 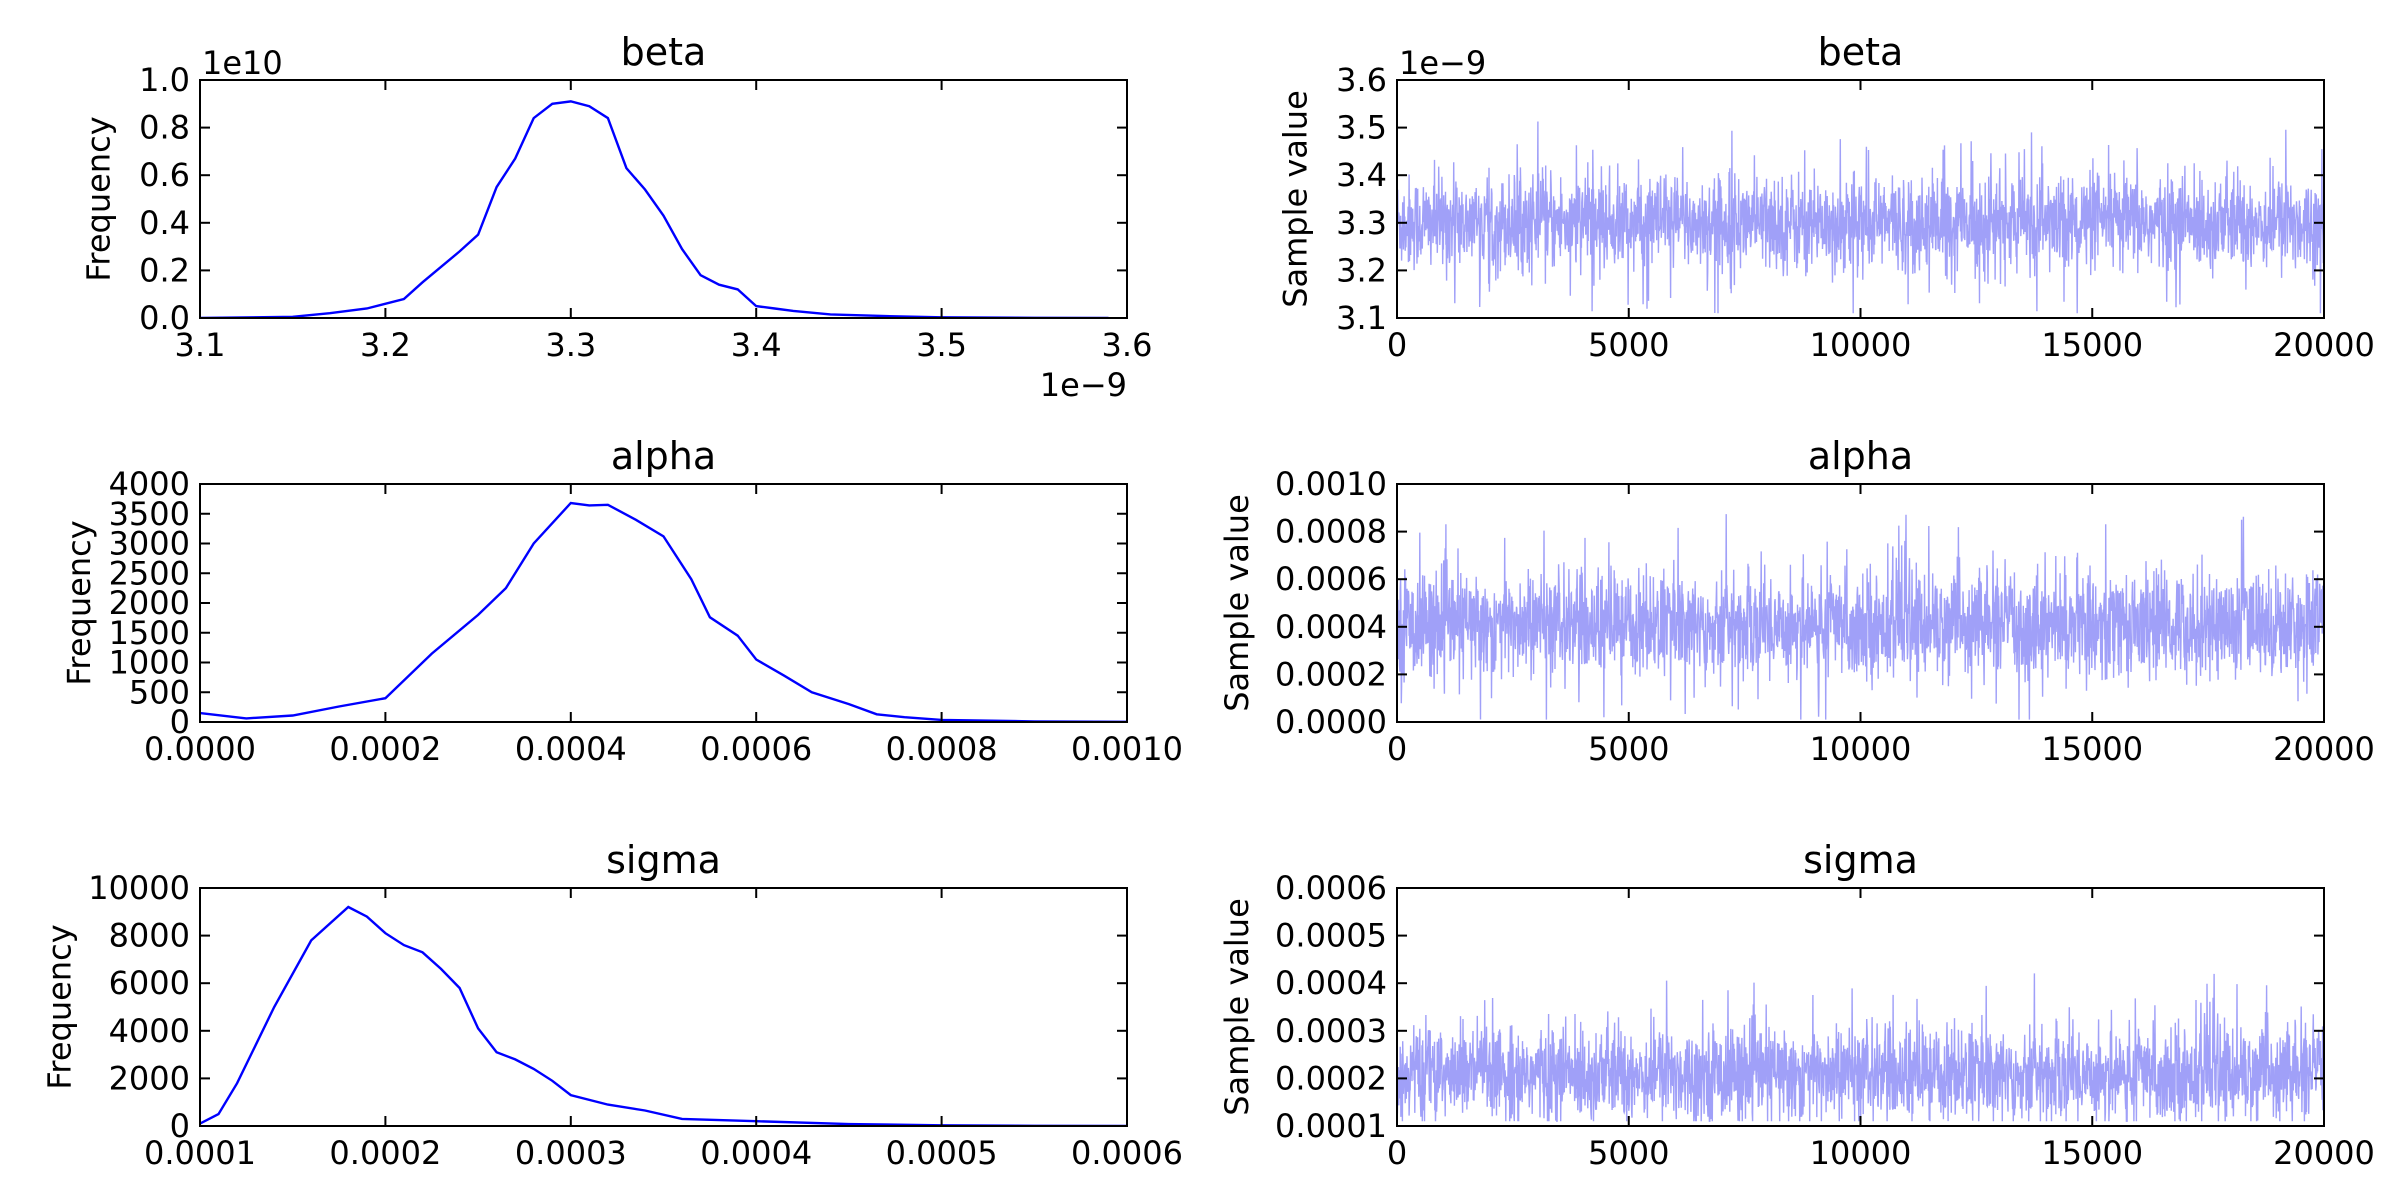 What do you see at coordinates (1331, 1126) in the screenshot?
I see `y-tick-label: 0.0001` at bounding box center [1331, 1126].